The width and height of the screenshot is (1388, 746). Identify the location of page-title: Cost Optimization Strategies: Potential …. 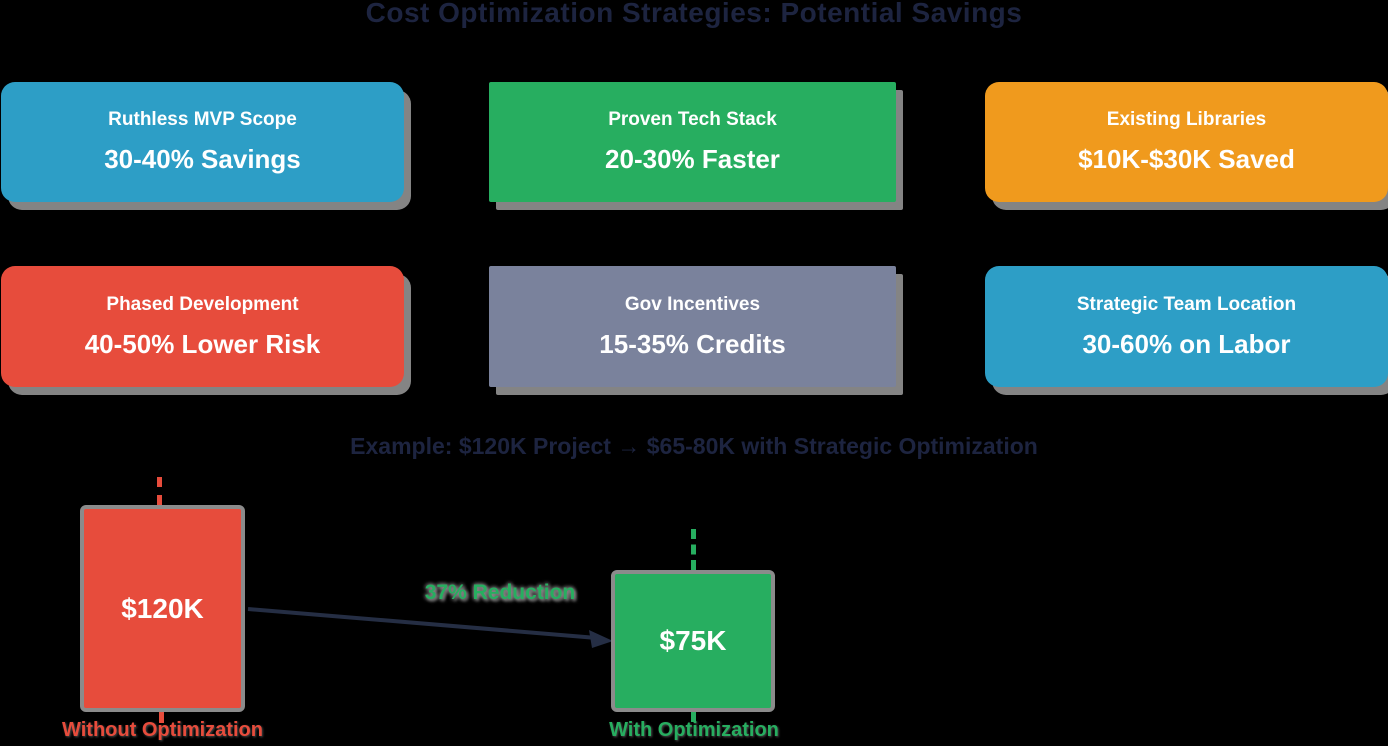
(694, 14).